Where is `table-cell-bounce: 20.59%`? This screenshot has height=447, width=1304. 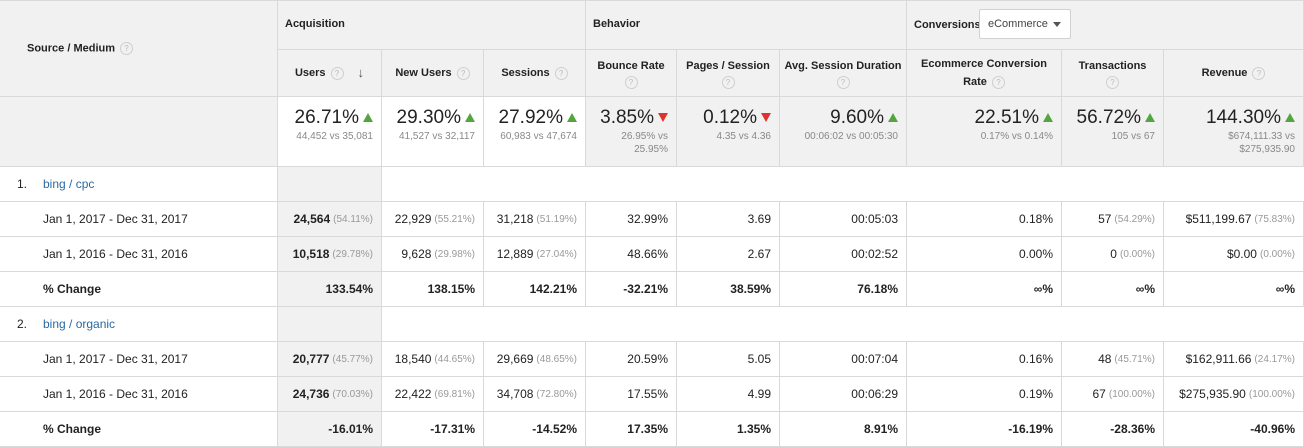 table-cell-bounce: 20.59% is located at coordinates (631, 359).